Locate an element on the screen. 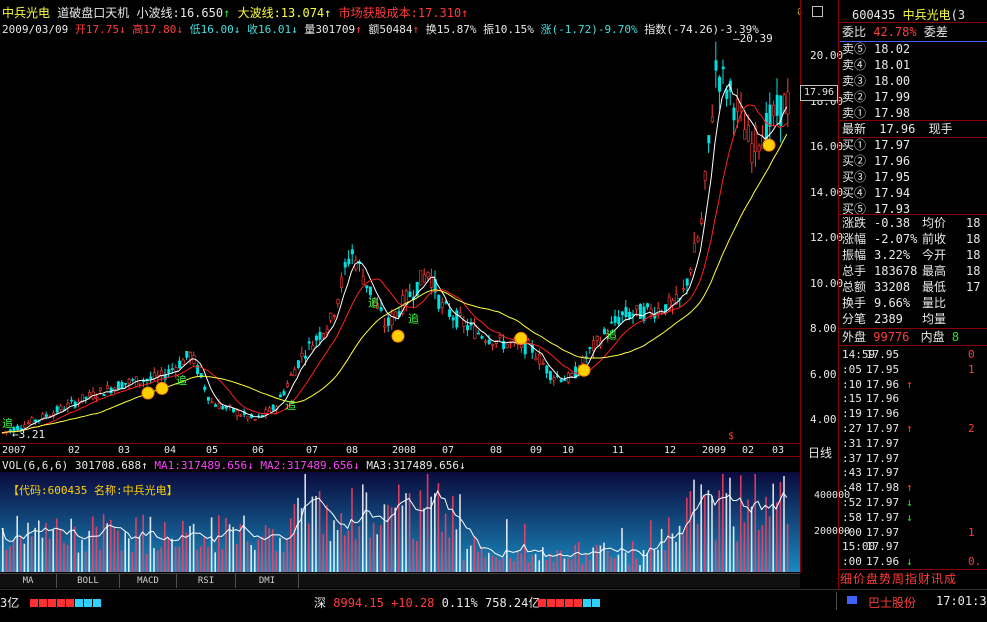  sell-row: 卖① 17.98 is located at coordinates (876, 113).